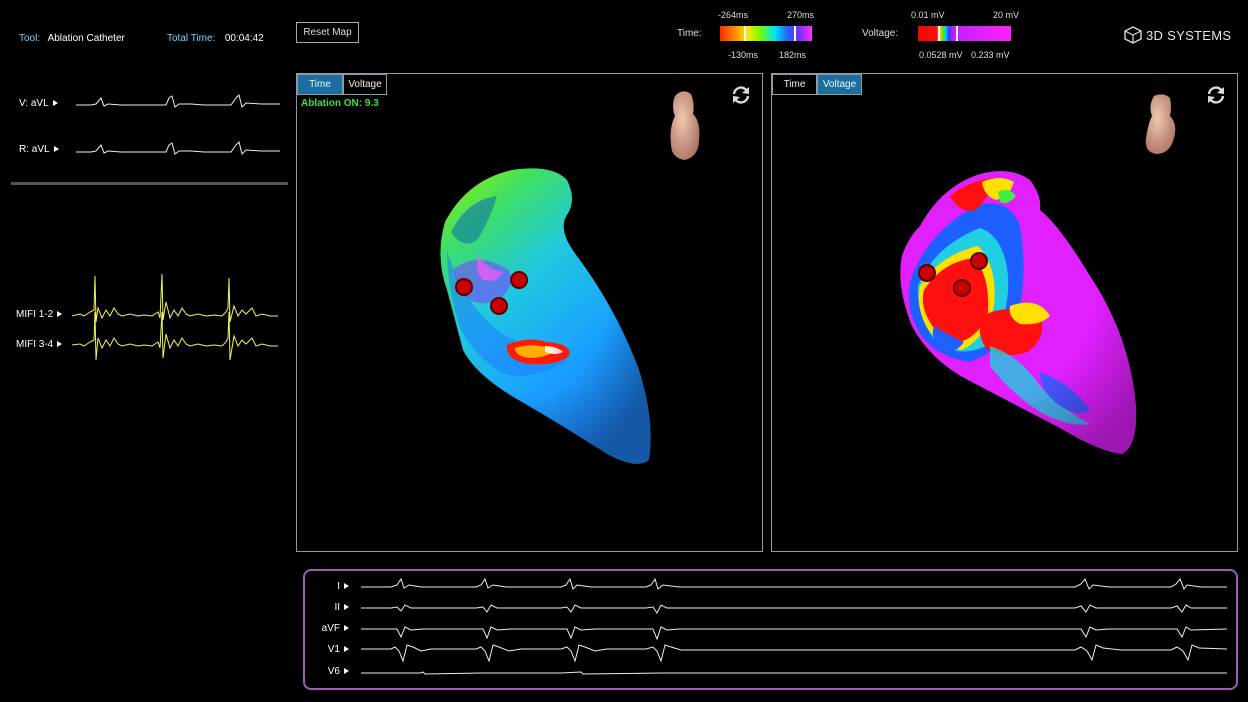  What do you see at coordinates (327, 649) in the screenshot?
I see `ecg-lead-label: V1` at bounding box center [327, 649].